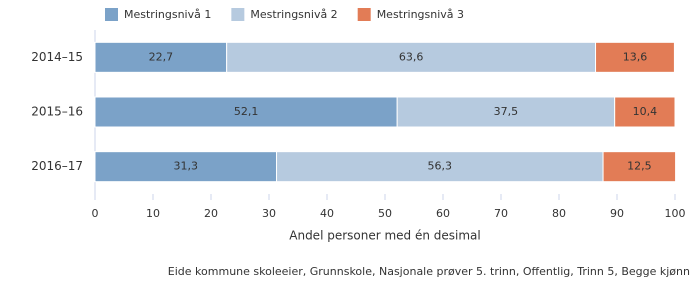 This screenshot has width=700, height=281. I want to click on x-tick-label: 20, so click(211, 213).